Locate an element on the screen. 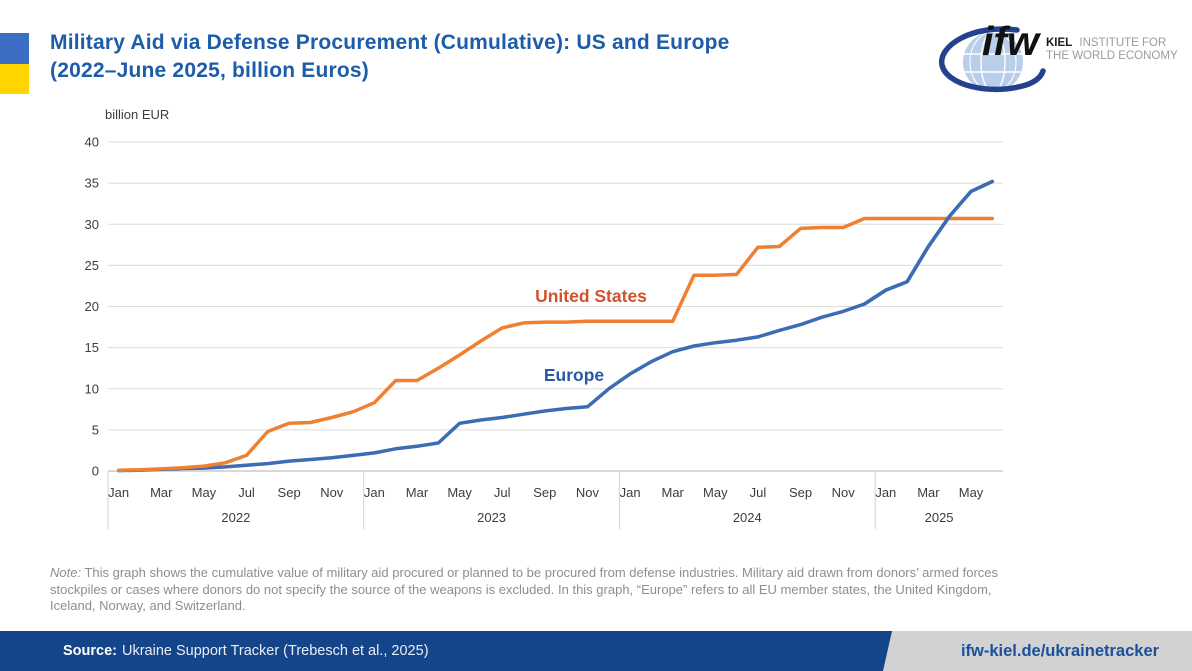 The height and width of the screenshot is (671, 1192). flag-yellow-stripe is located at coordinates (14, 79).